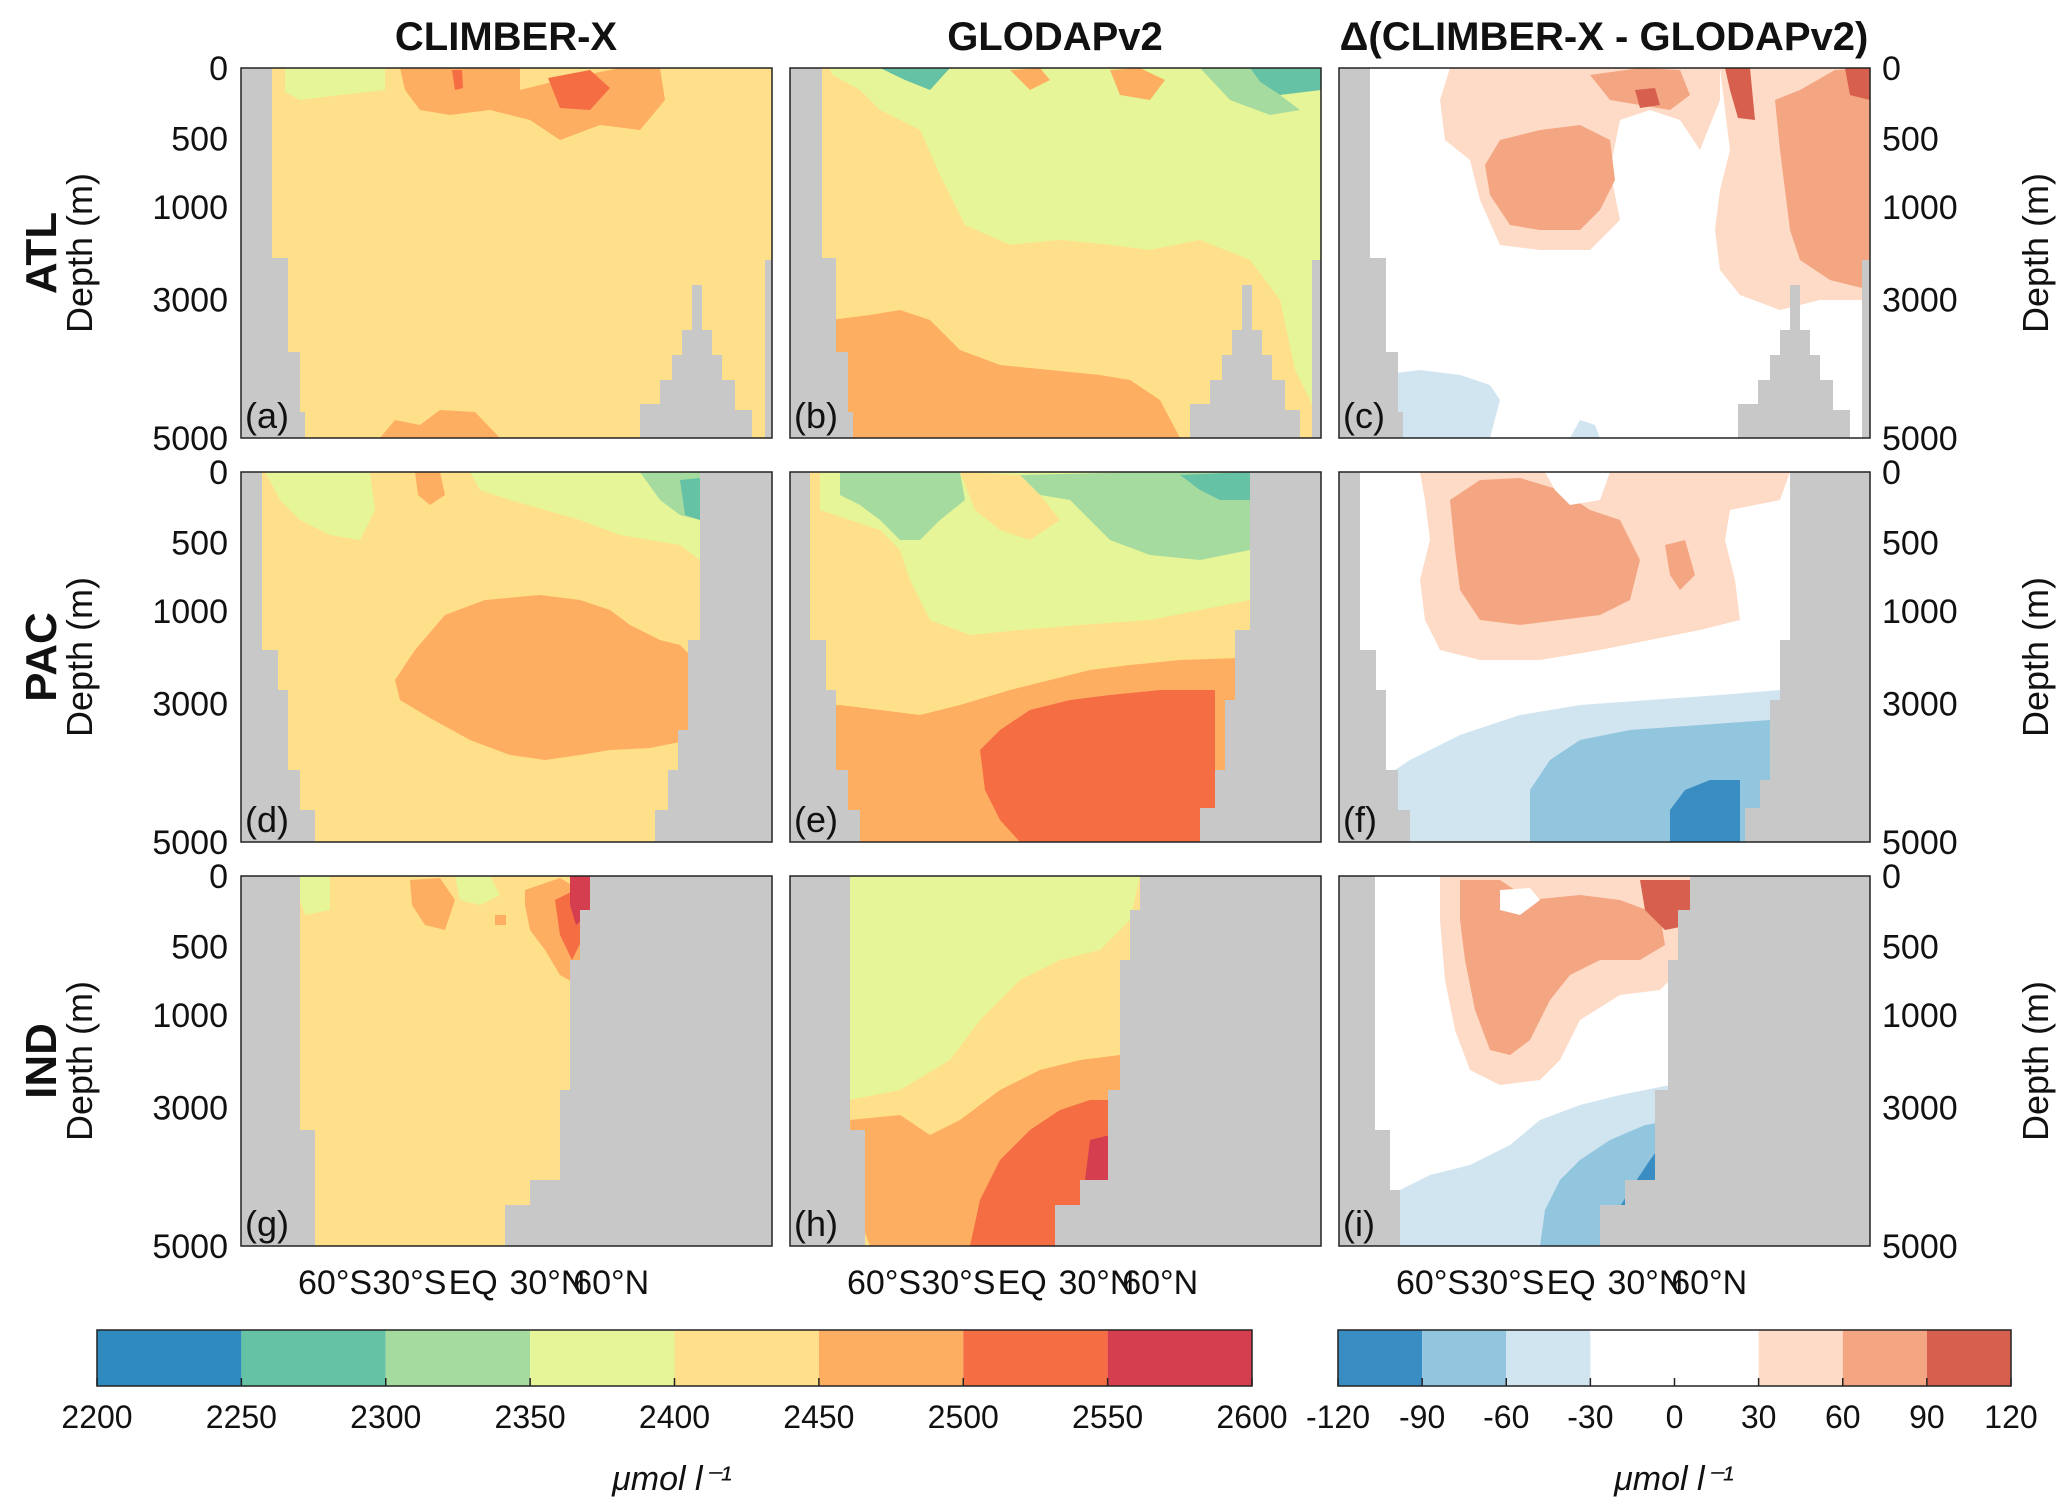  What do you see at coordinates (1506, 1417) in the screenshot?
I see `colorbar-difference-tick-label: -60` at bounding box center [1506, 1417].